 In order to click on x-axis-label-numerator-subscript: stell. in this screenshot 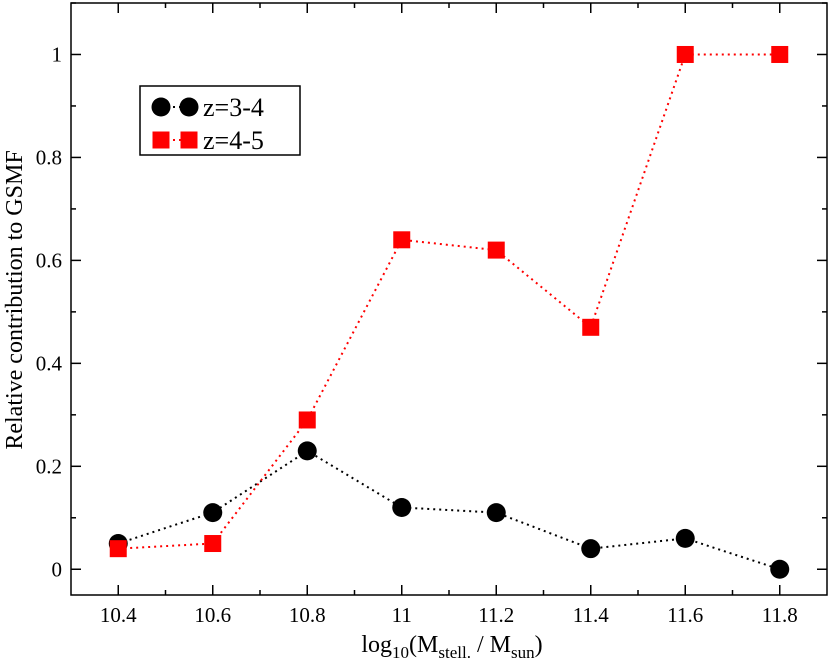, I will do `click(454, 652)`.